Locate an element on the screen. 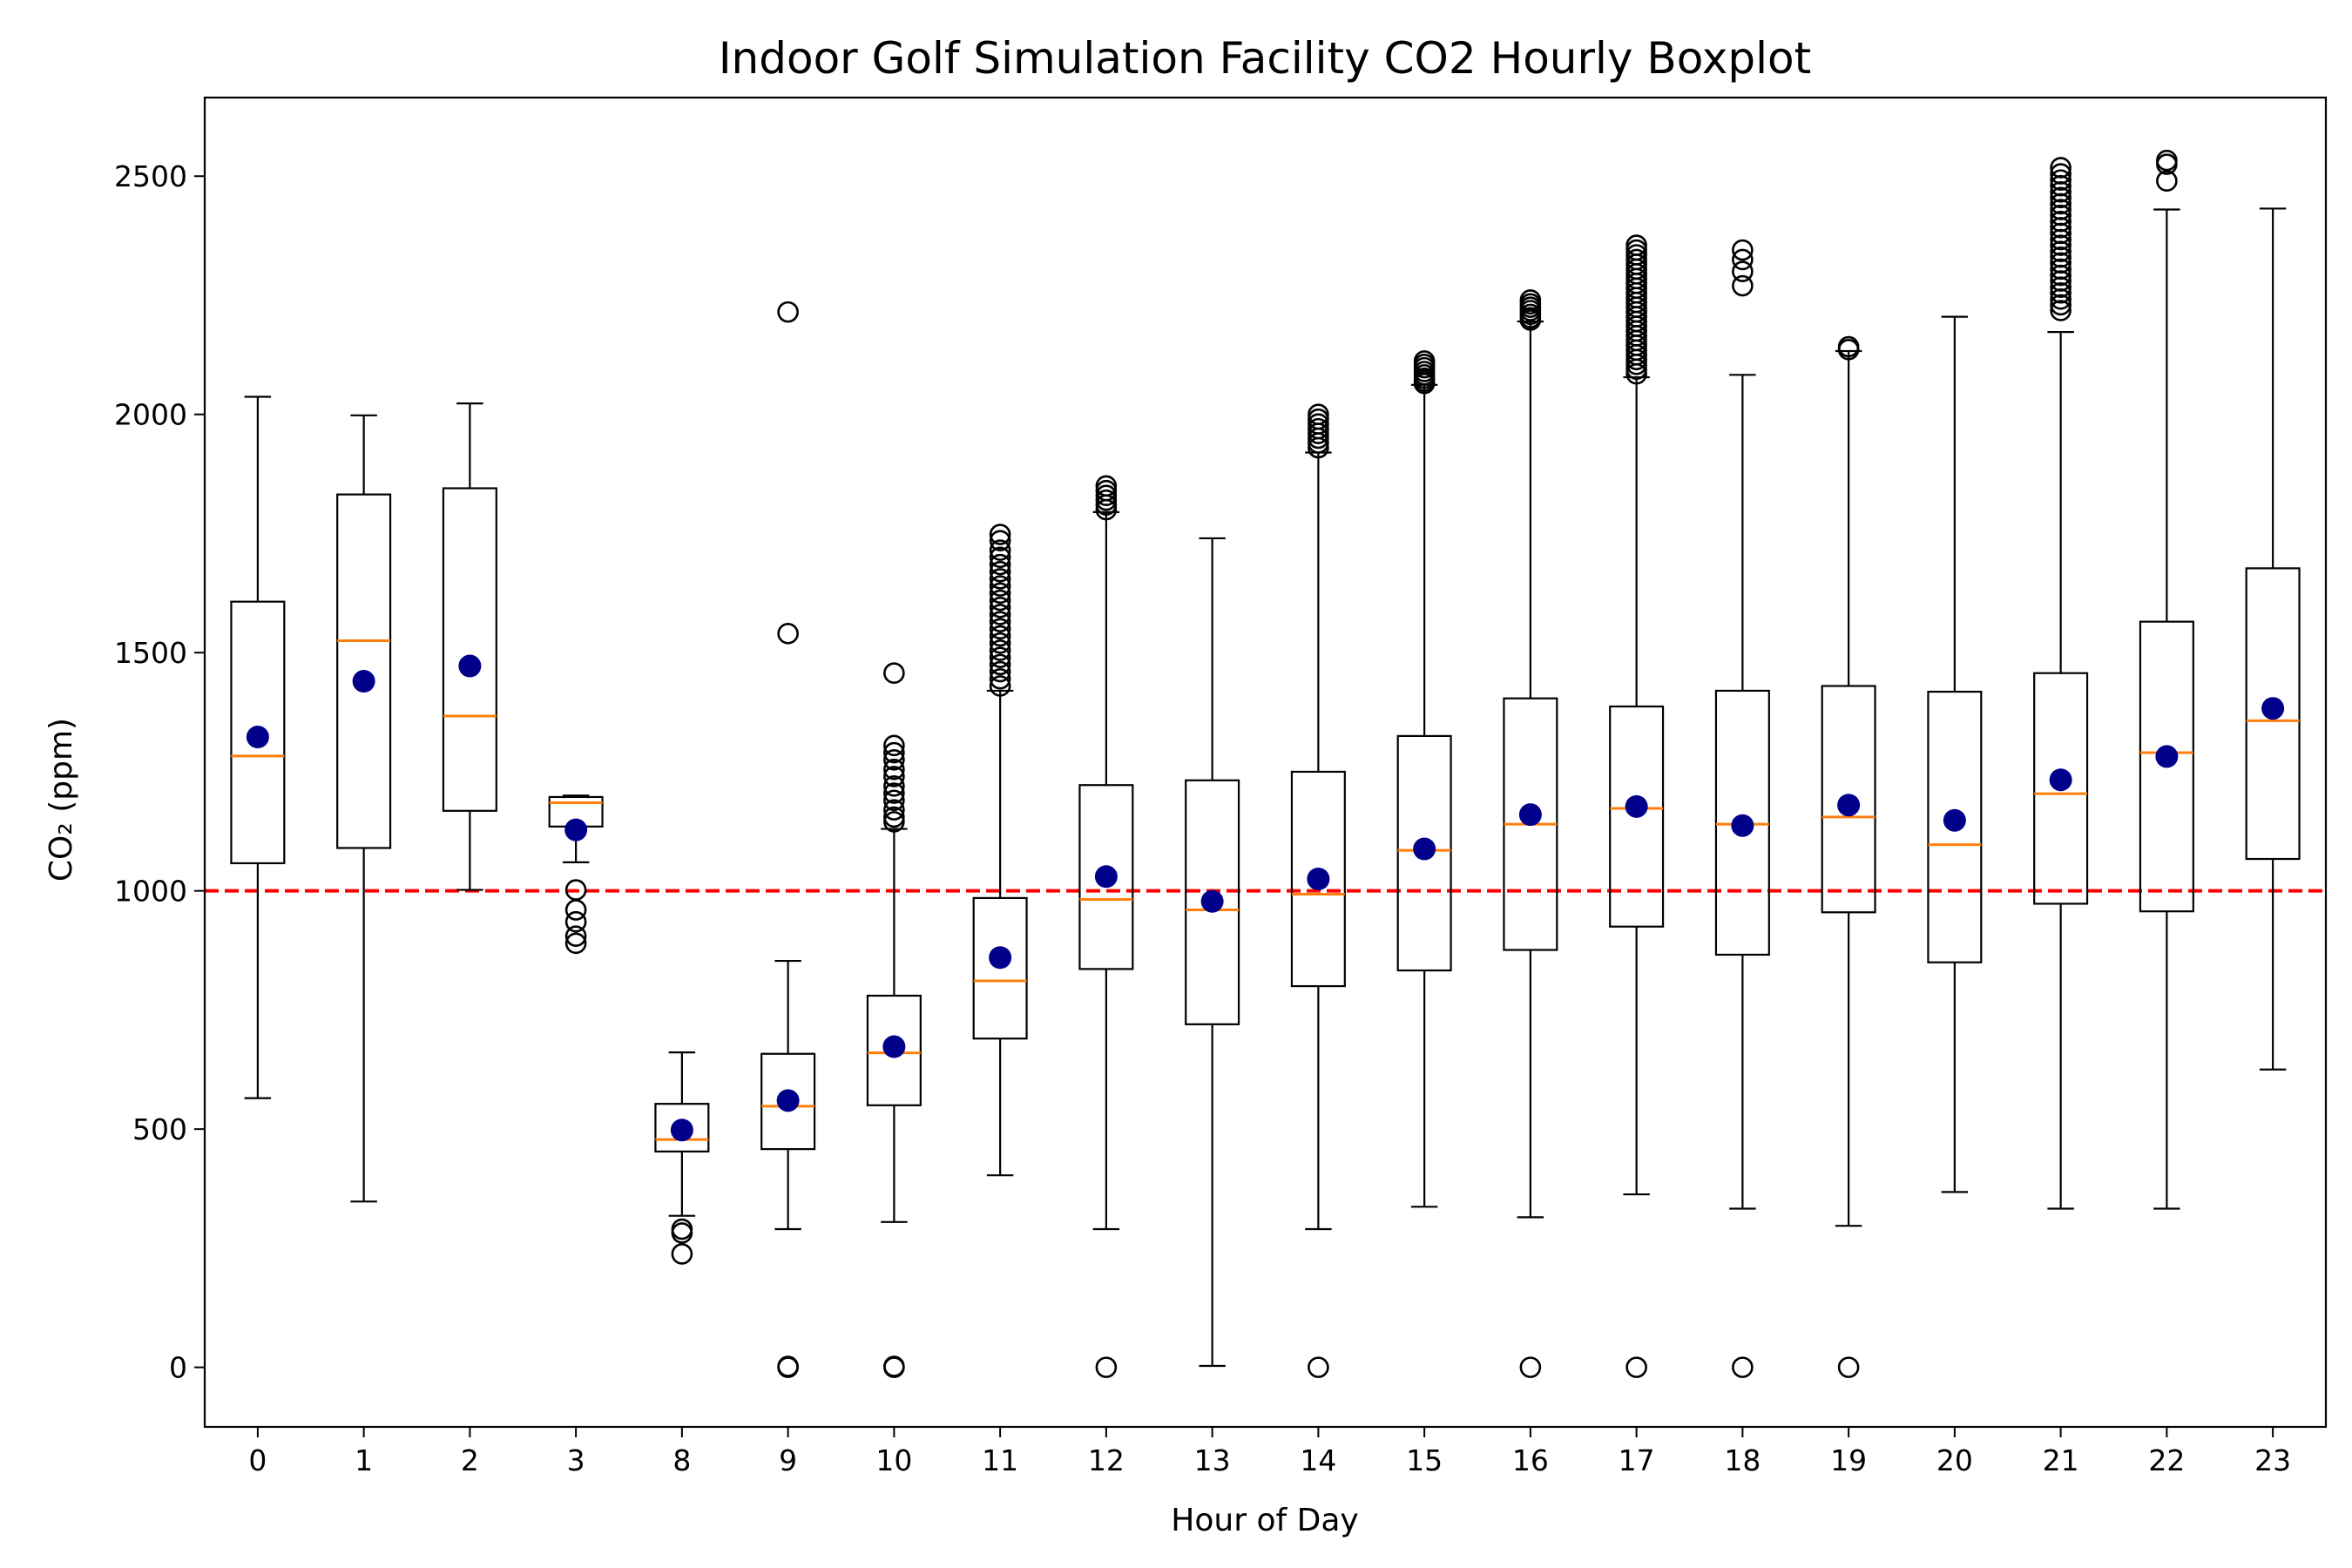  y-tick-label: 2000 is located at coordinates (150, 415).